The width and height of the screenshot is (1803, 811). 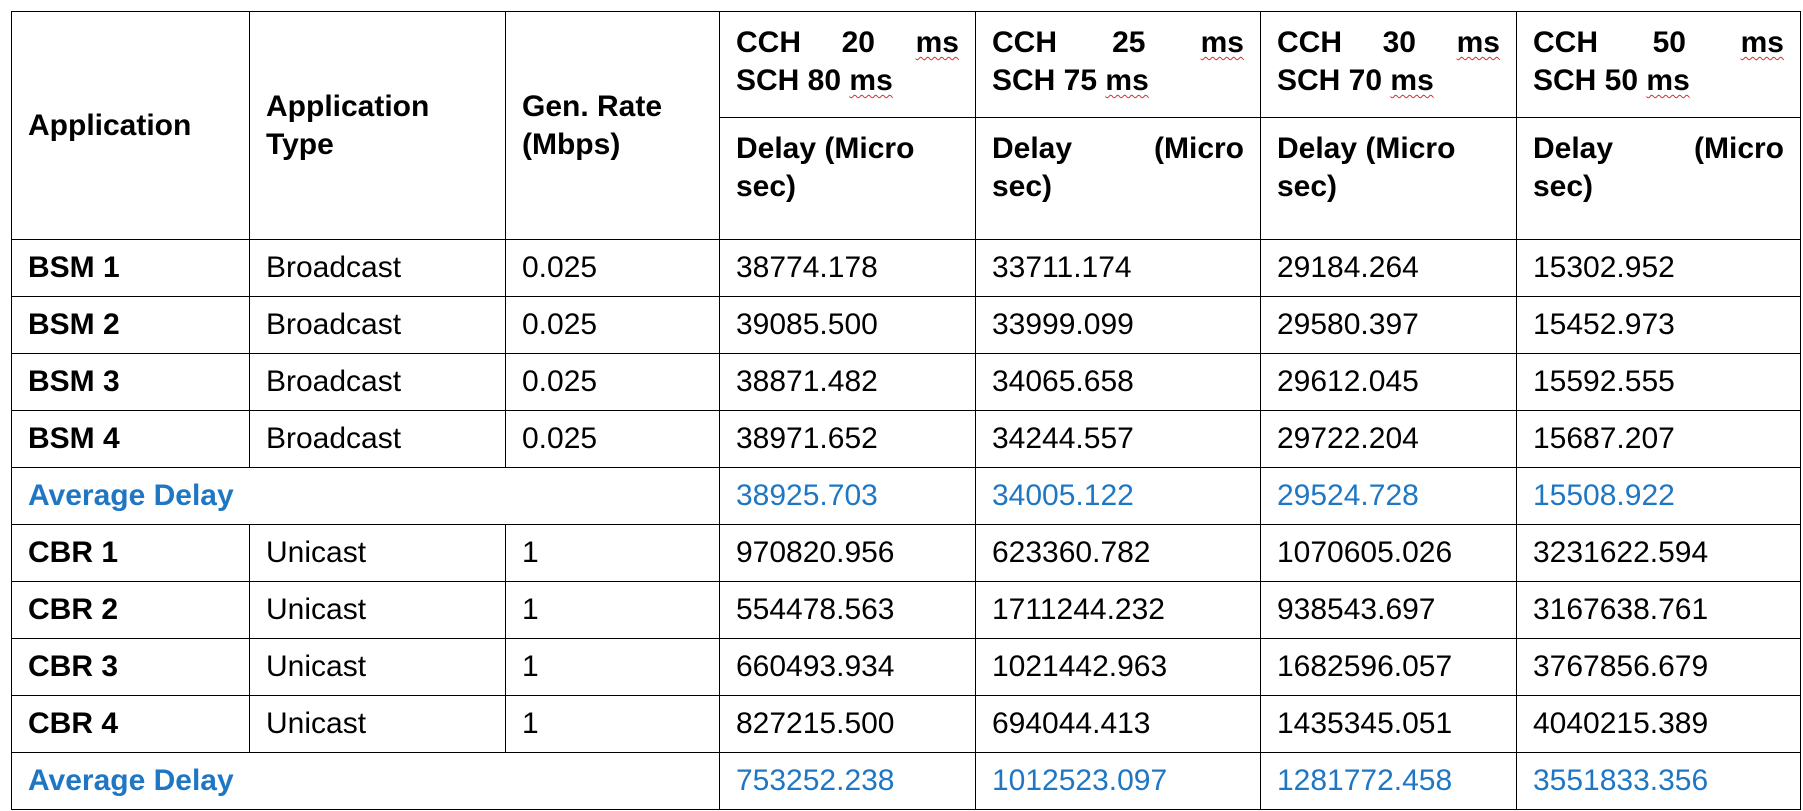 I want to click on scenario-1-sch-unit: ms, so click(x=871, y=80).